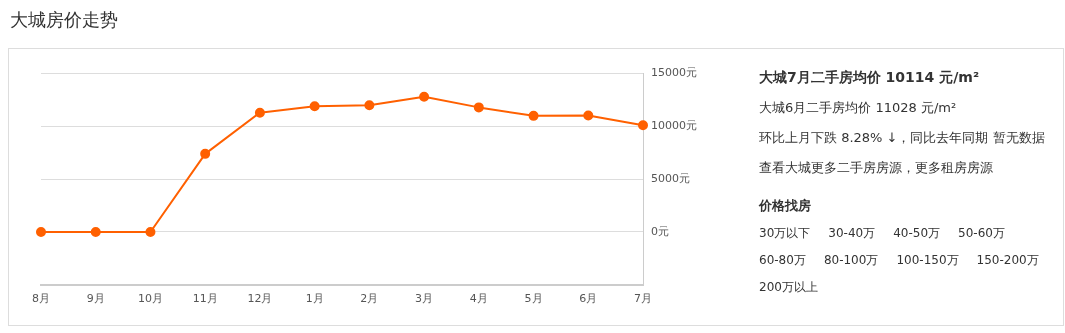 The image size is (1065, 333). Describe the element at coordinates (902, 138) in the screenshot. I see `text: 环比上月下跌 8.28% ↓，同比去年同期 暂无数据` at that location.